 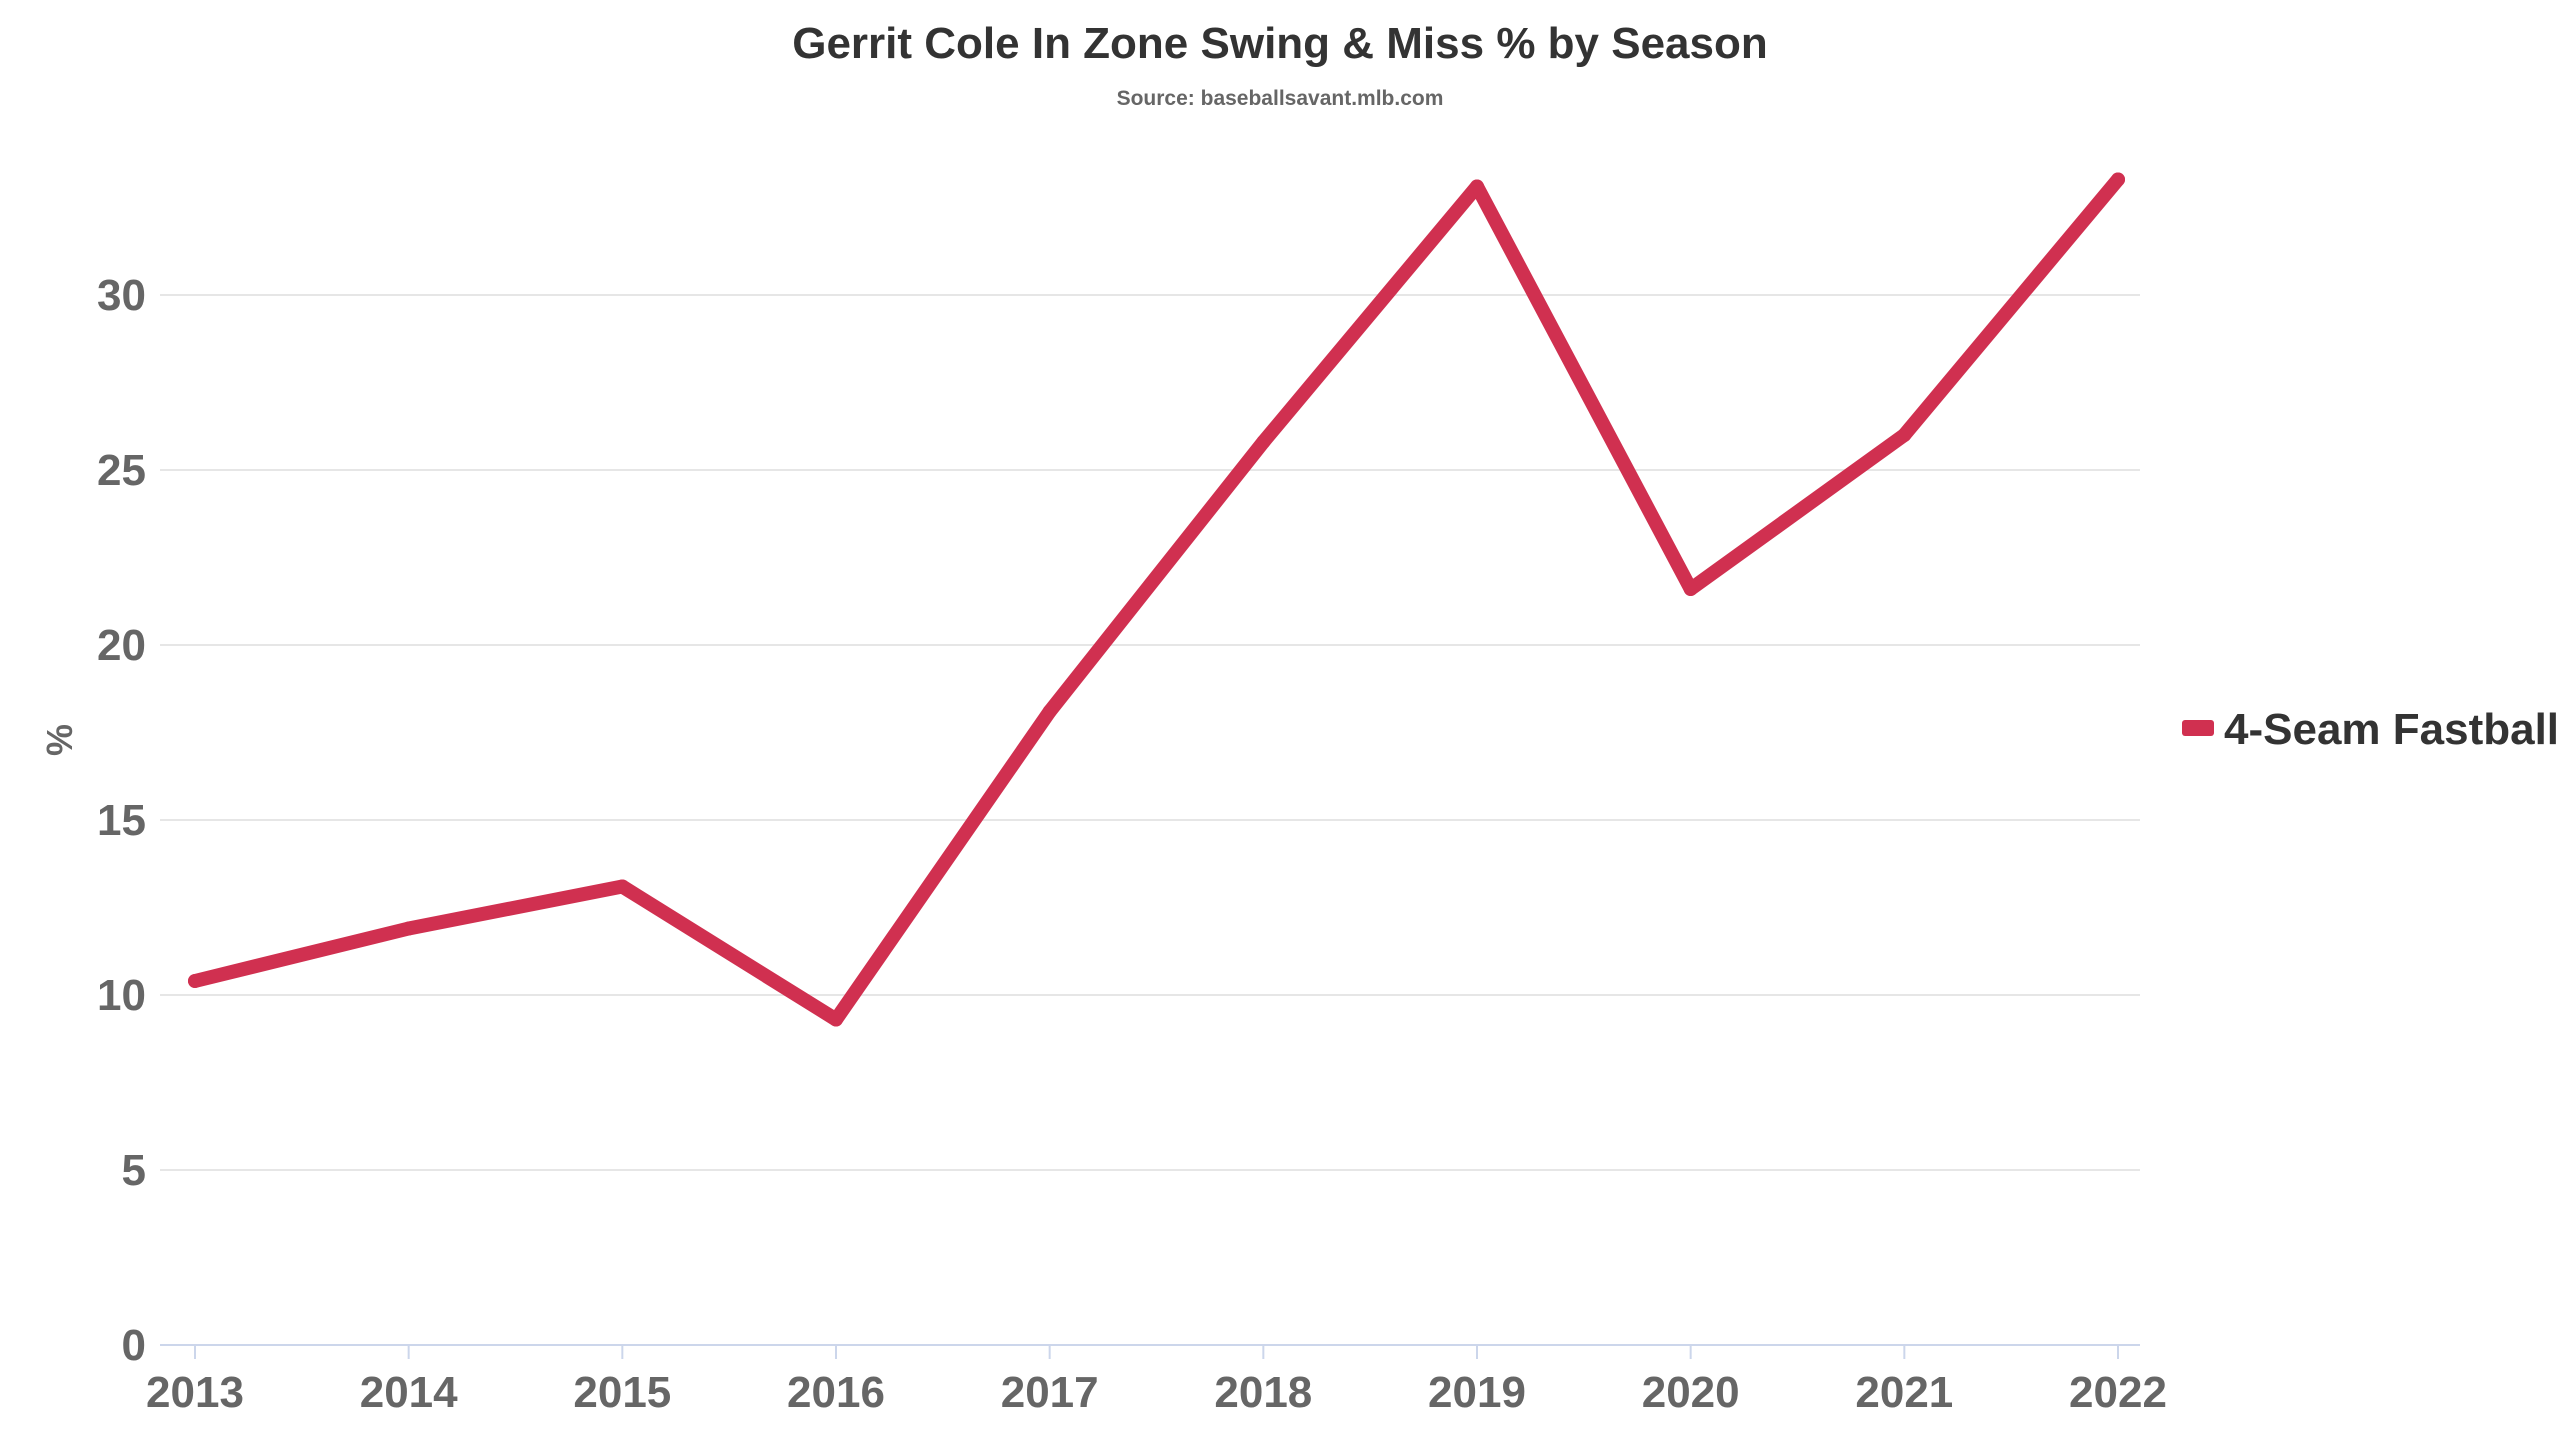 What do you see at coordinates (1904, 1392) in the screenshot?
I see `x-tick-label: 2021` at bounding box center [1904, 1392].